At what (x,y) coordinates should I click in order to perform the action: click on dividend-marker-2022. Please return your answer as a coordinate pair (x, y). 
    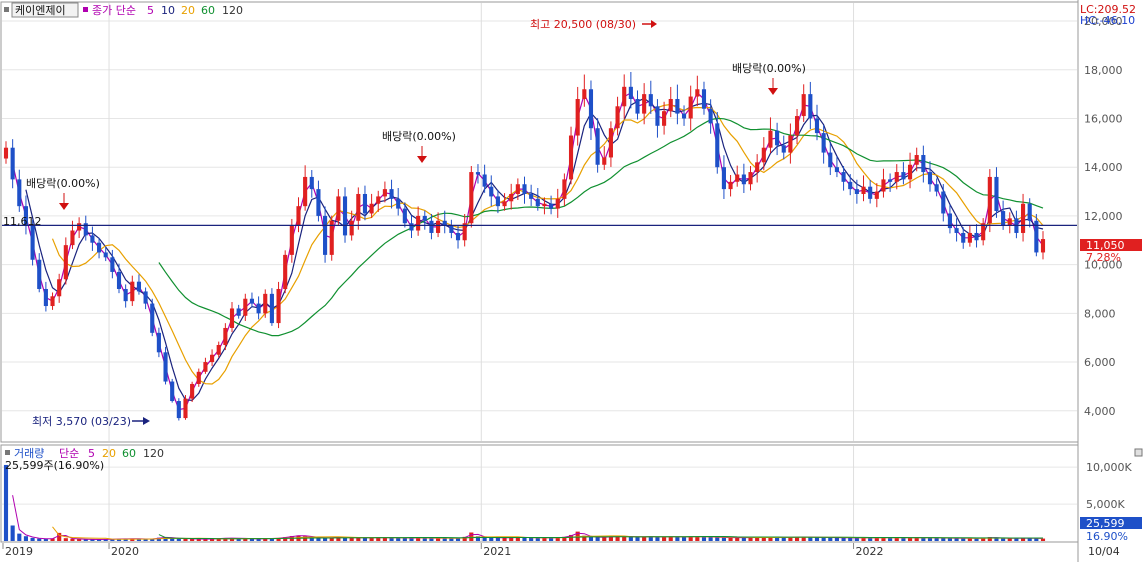
    Looking at the image, I should click on (773, 86).